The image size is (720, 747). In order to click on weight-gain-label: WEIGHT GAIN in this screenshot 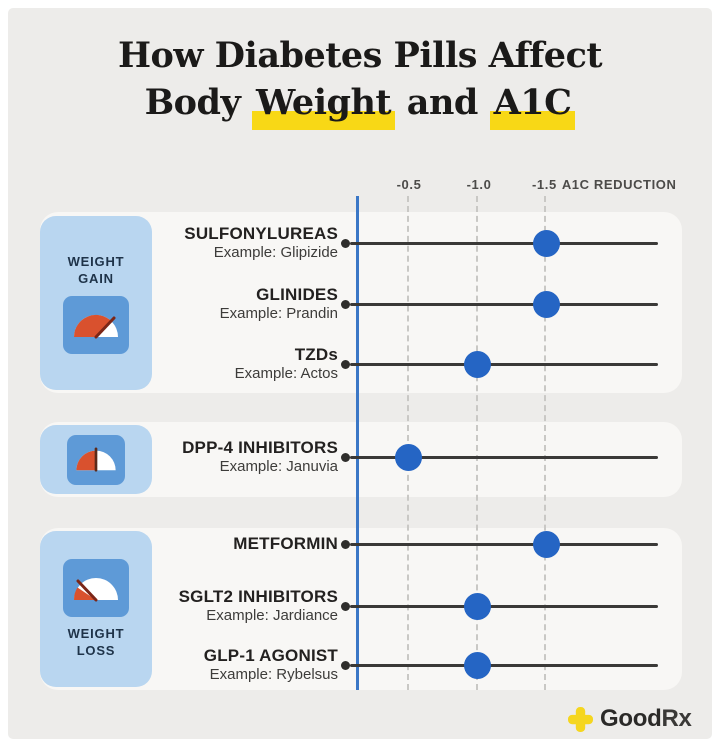, I will do `click(96, 269)`.